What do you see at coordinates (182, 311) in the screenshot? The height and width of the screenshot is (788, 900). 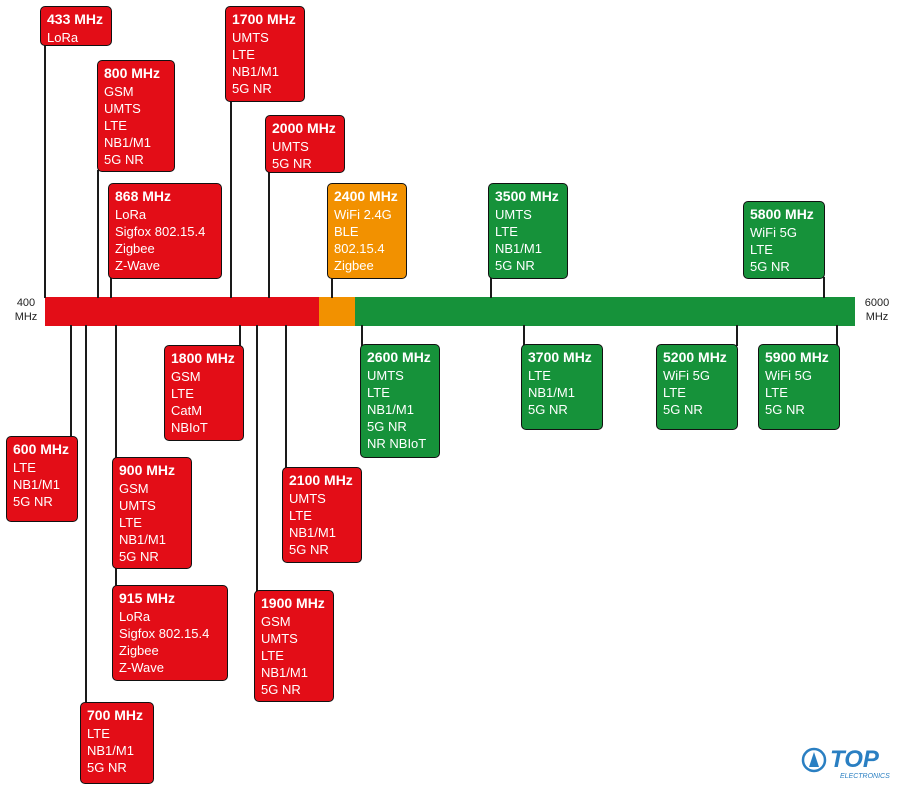 I see `band-segment-cellular-red` at bounding box center [182, 311].